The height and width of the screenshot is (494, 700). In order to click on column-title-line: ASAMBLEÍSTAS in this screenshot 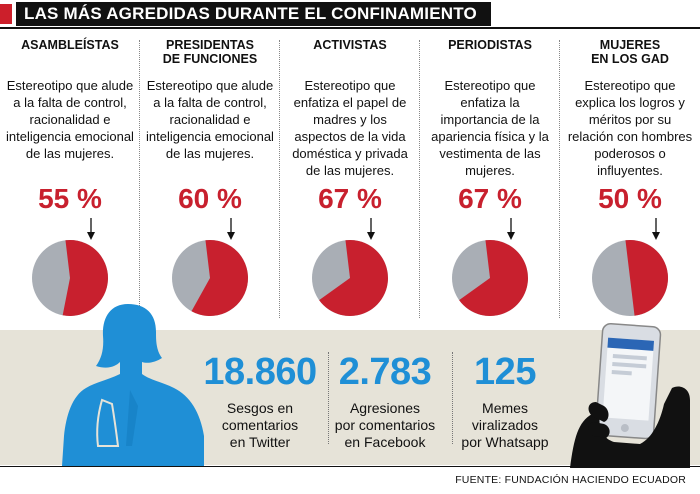, I will do `click(70, 45)`.